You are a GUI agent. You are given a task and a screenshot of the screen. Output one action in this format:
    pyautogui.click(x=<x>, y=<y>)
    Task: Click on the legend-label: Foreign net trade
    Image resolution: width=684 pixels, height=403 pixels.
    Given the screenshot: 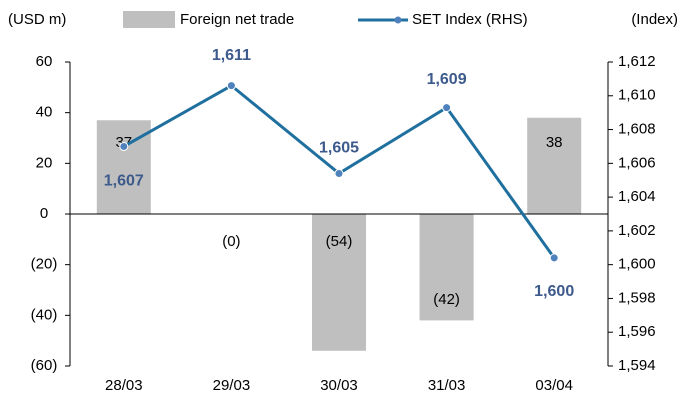 What is the action you would take?
    pyautogui.click(x=237, y=19)
    